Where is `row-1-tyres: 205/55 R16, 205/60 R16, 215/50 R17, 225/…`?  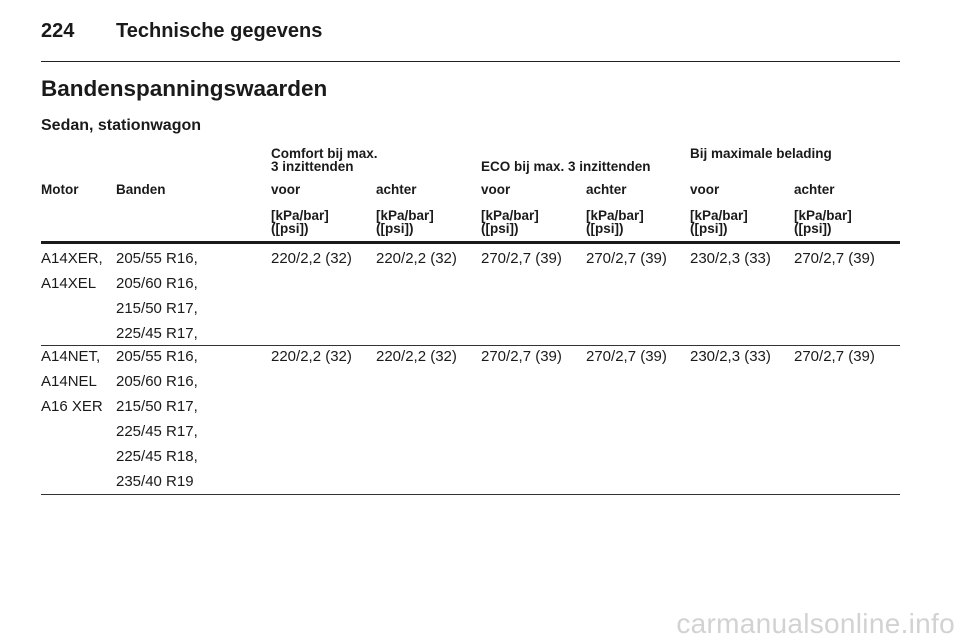 row-1-tyres: 205/55 R16, 205/60 R16, 215/50 R17, 225/… is located at coordinates (157, 296).